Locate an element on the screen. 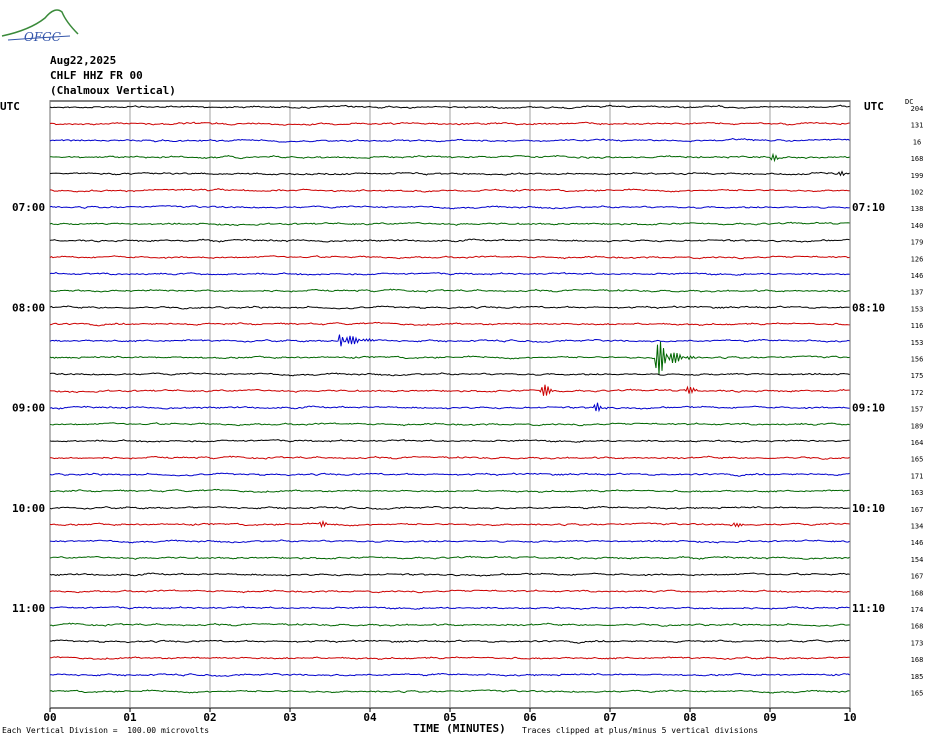 Image resolution: width=930 pixels, height=744 pixels. dc-axis-title: DC is located at coordinates (909, 102).